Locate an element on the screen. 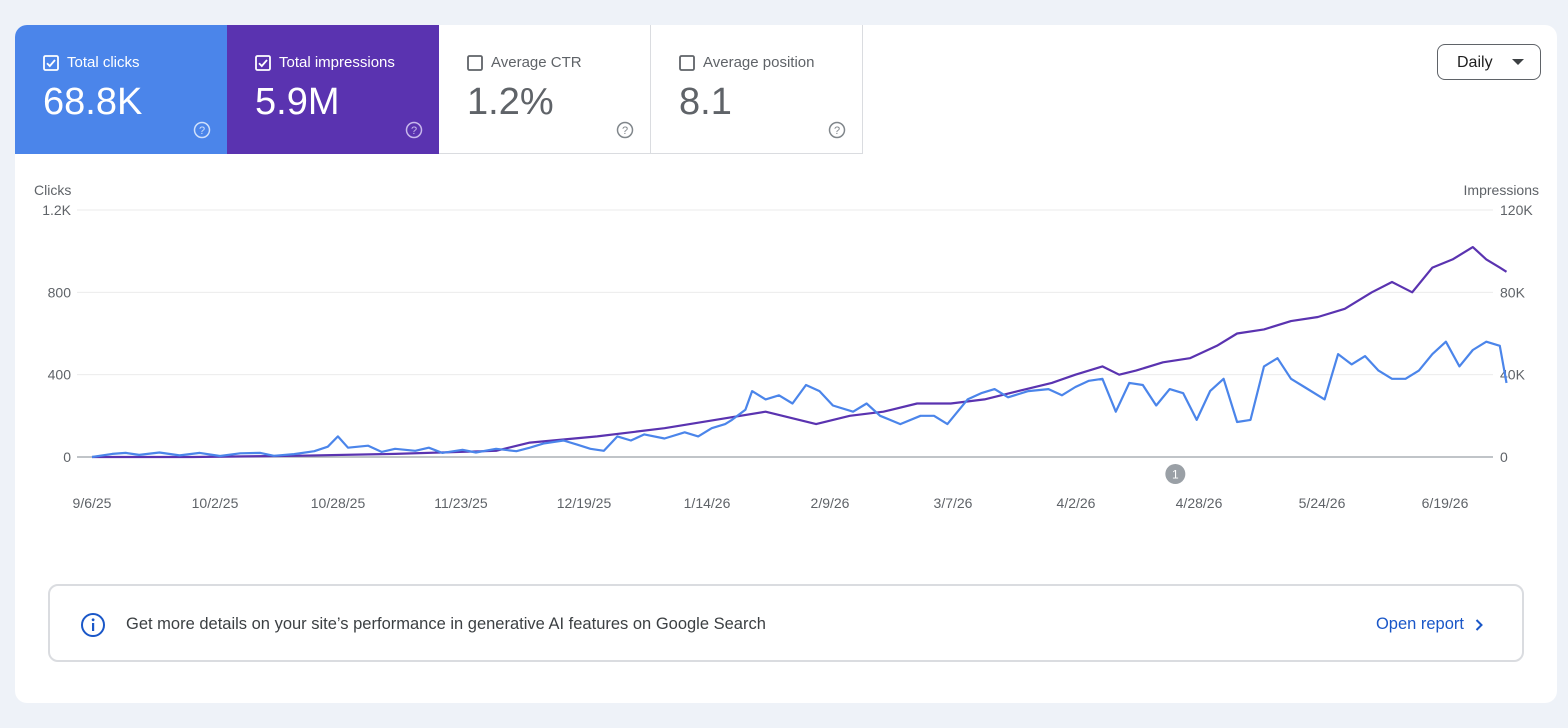 The height and width of the screenshot is (728, 1568). period-select-label: Daily is located at coordinates (1475, 62).